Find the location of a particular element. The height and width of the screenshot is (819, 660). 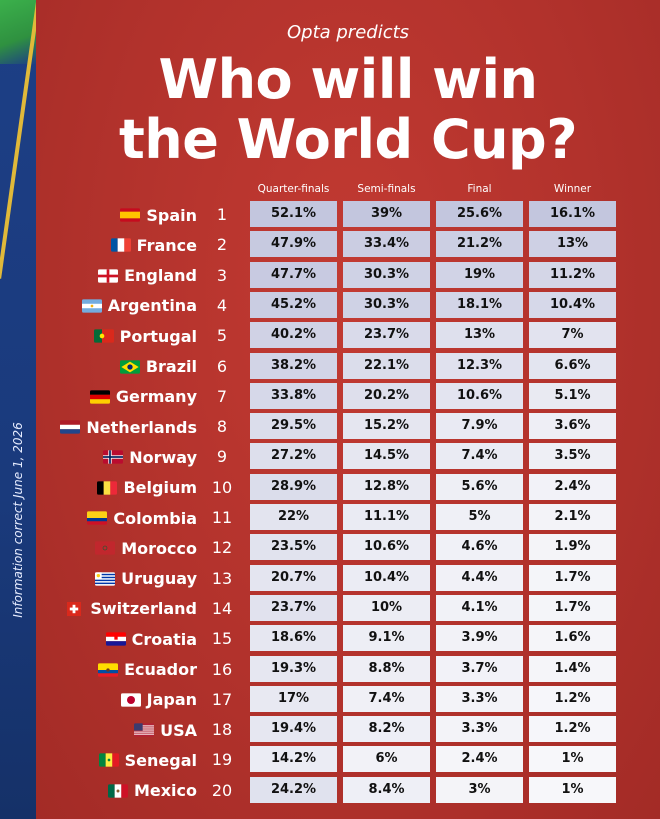

rank-number: 4 is located at coordinates (222, 305).